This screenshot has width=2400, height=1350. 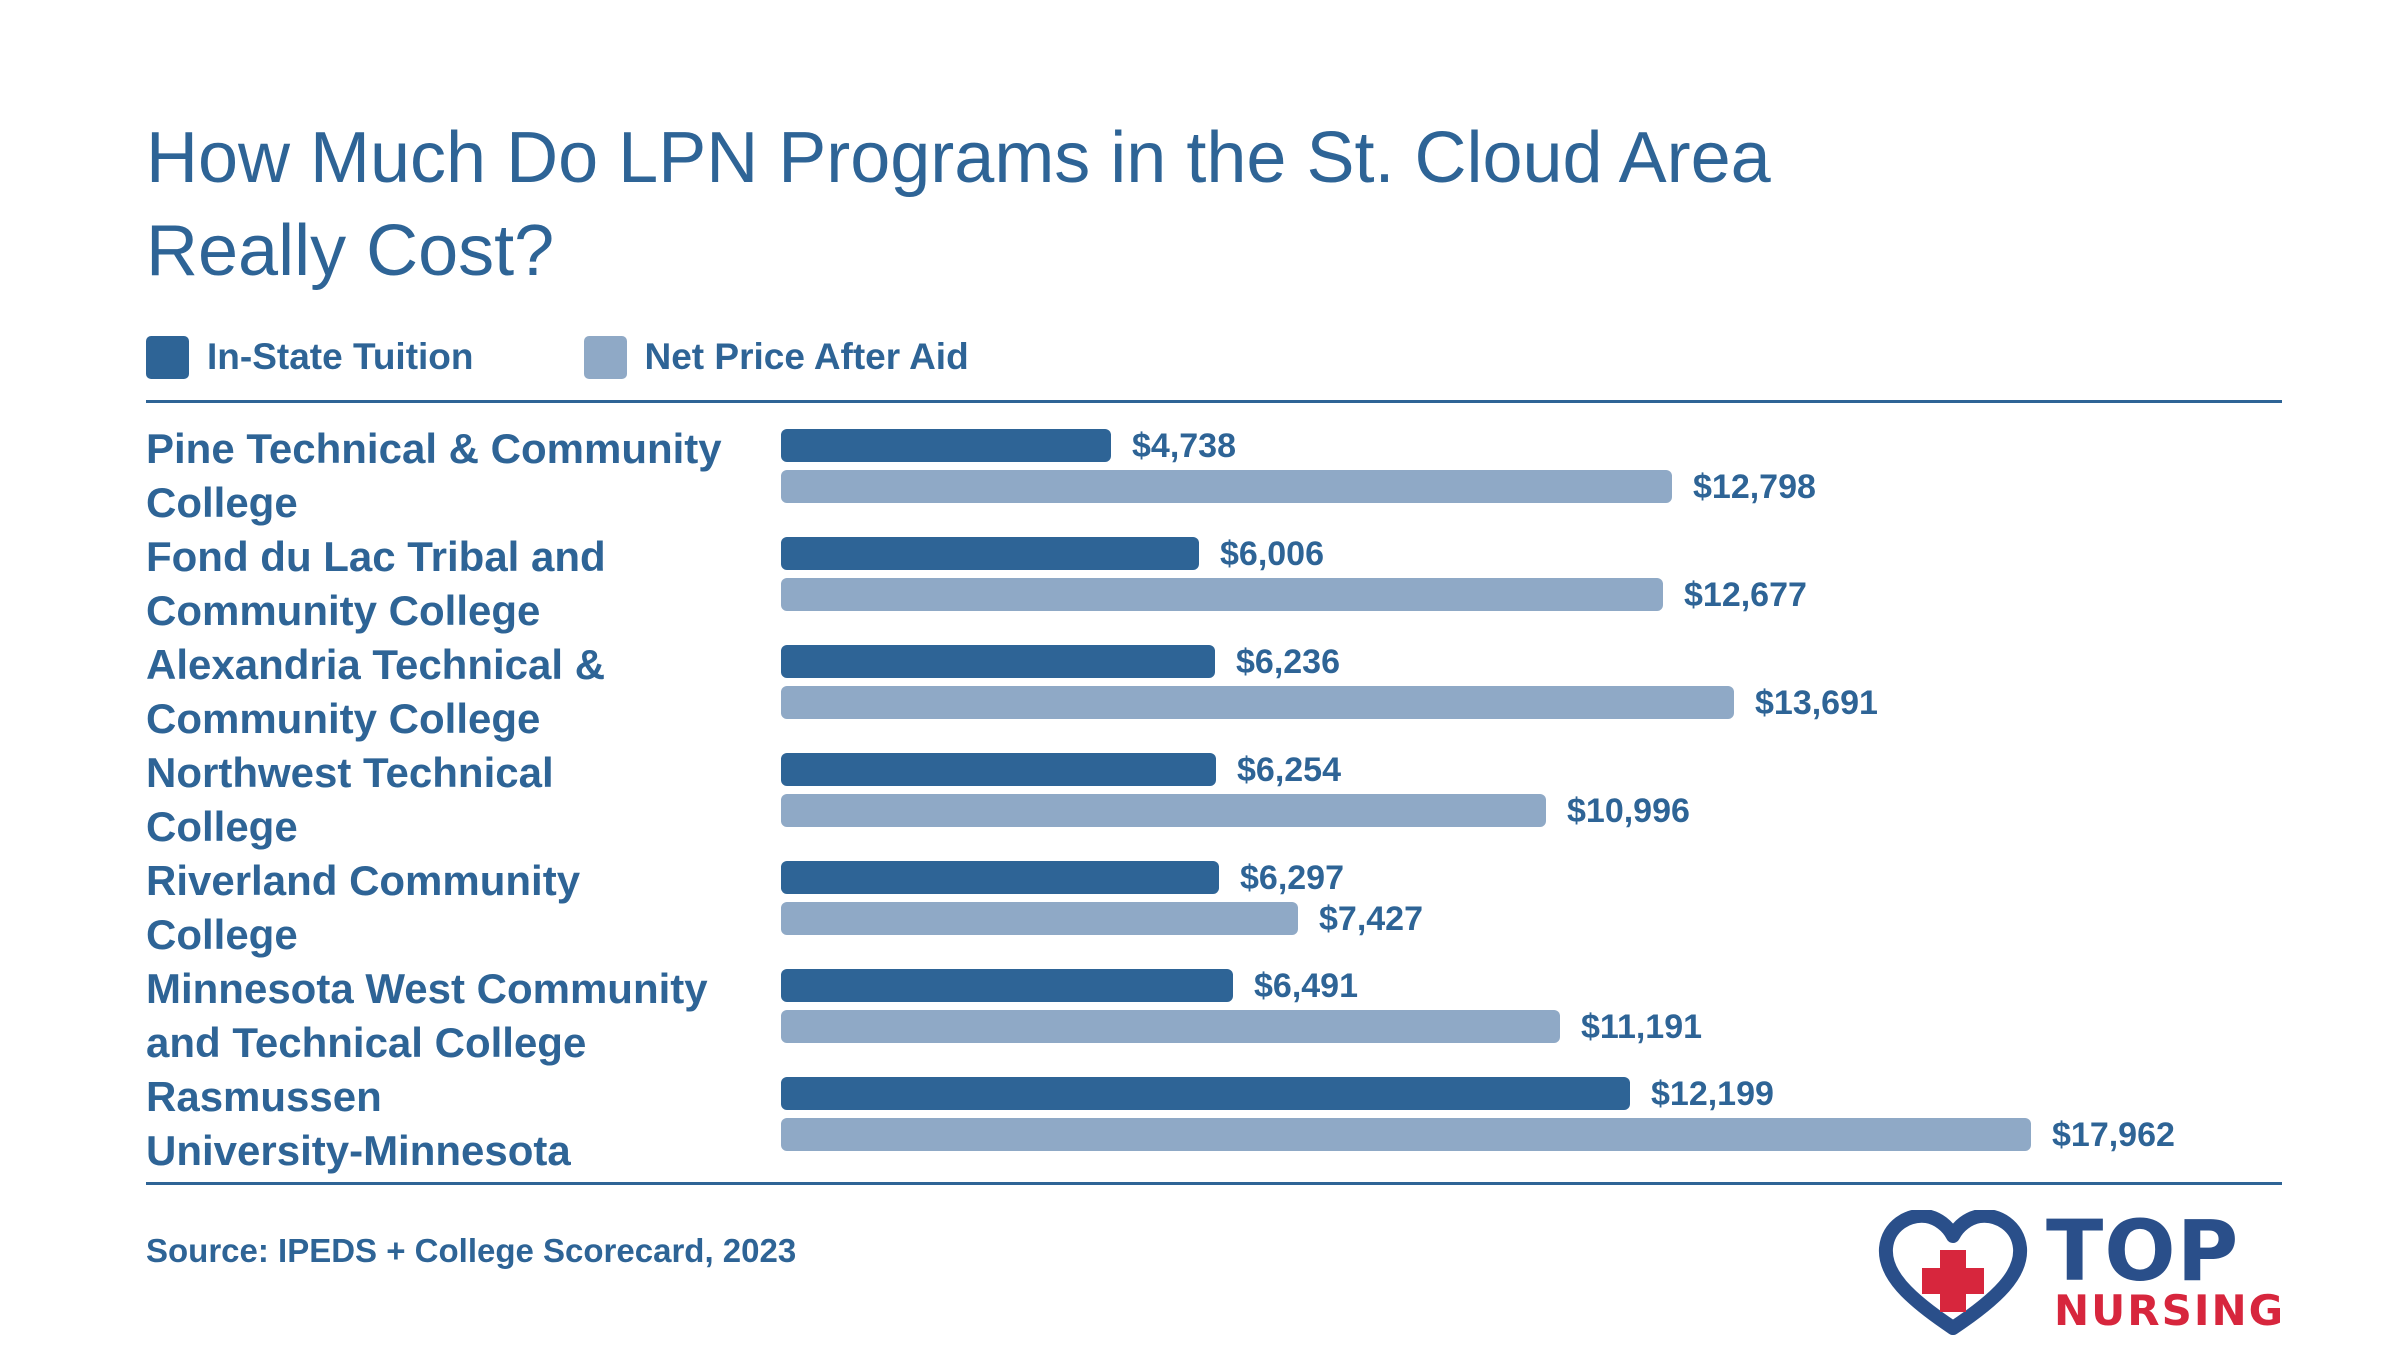 I want to click on bar-in-state-tuition-riverland-community-college, so click(x=1000, y=877).